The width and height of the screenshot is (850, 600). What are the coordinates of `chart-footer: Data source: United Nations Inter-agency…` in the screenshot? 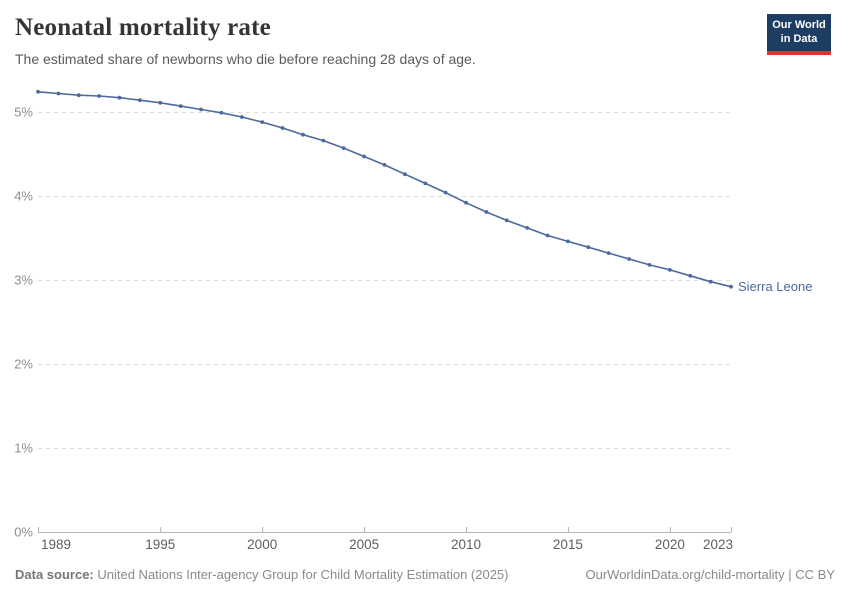 It's located at (425, 574).